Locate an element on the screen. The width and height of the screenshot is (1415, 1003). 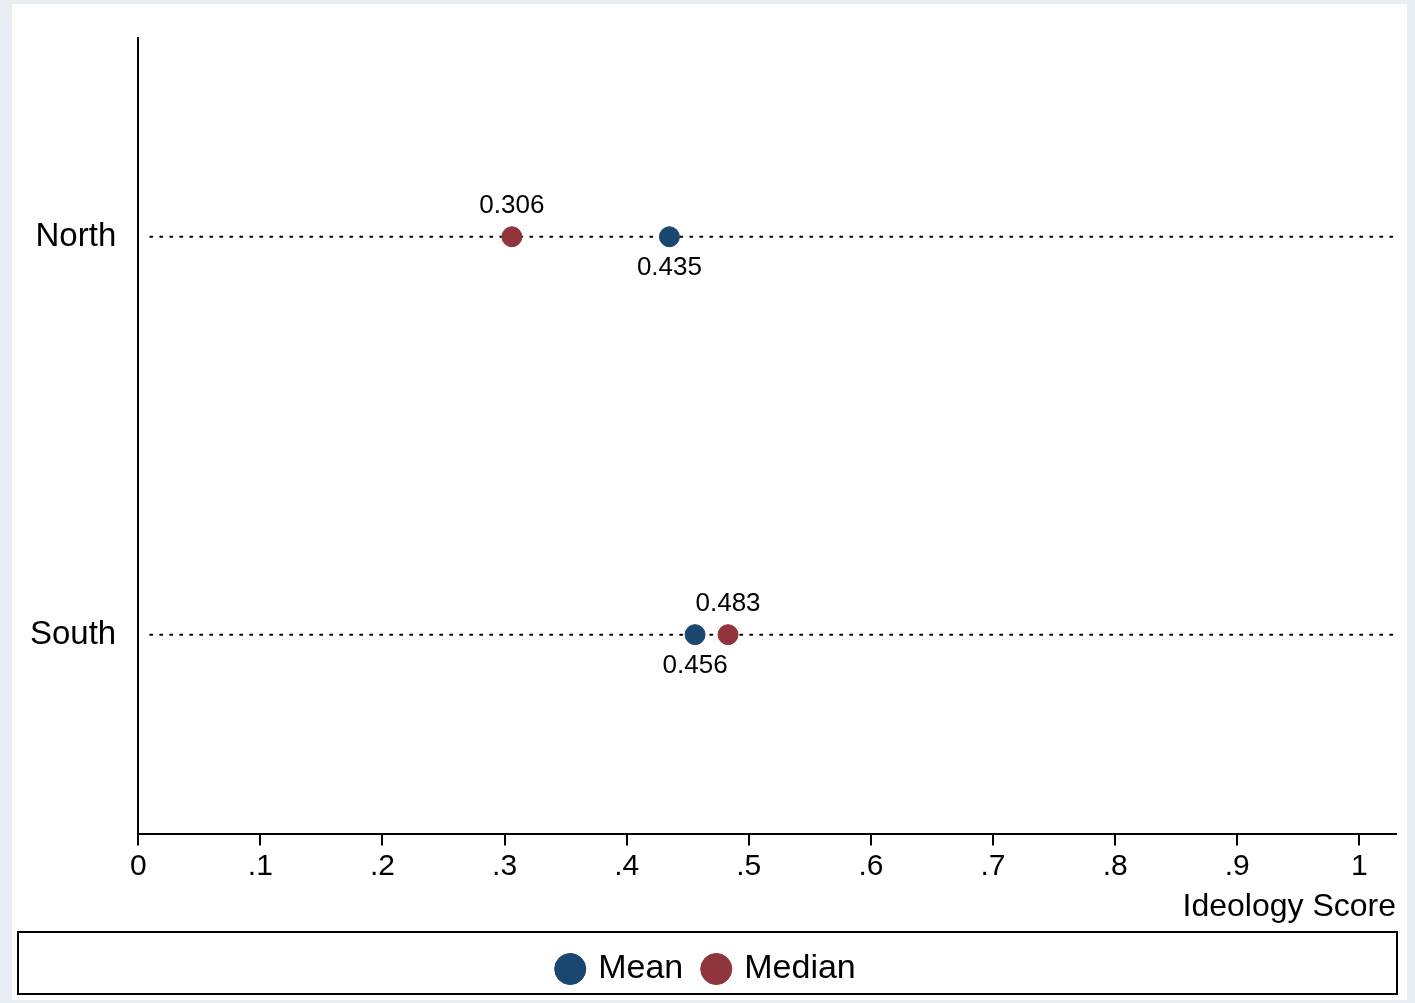
x-tick-label: 0 is located at coordinates (138, 864).